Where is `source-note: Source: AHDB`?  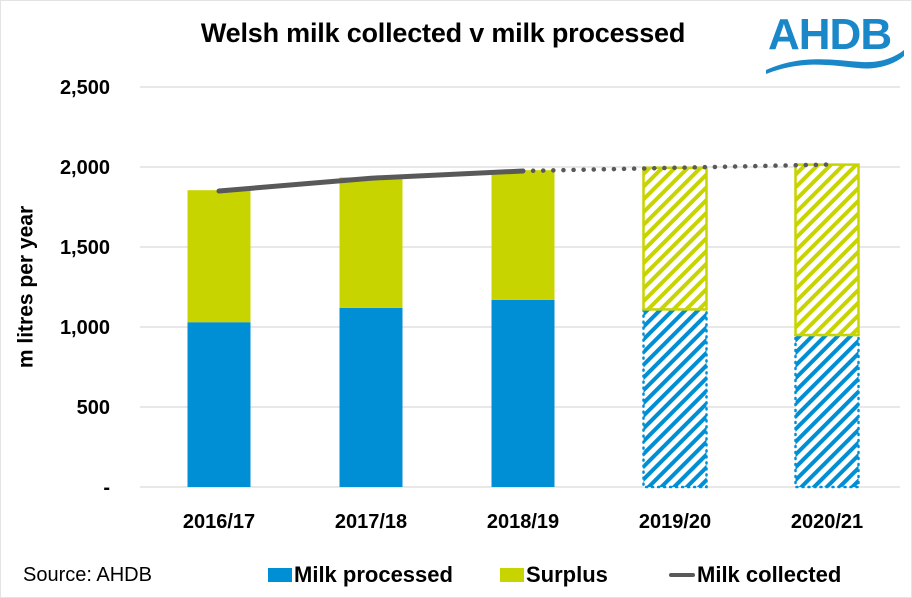 source-note: Source: AHDB is located at coordinates (87, 575).